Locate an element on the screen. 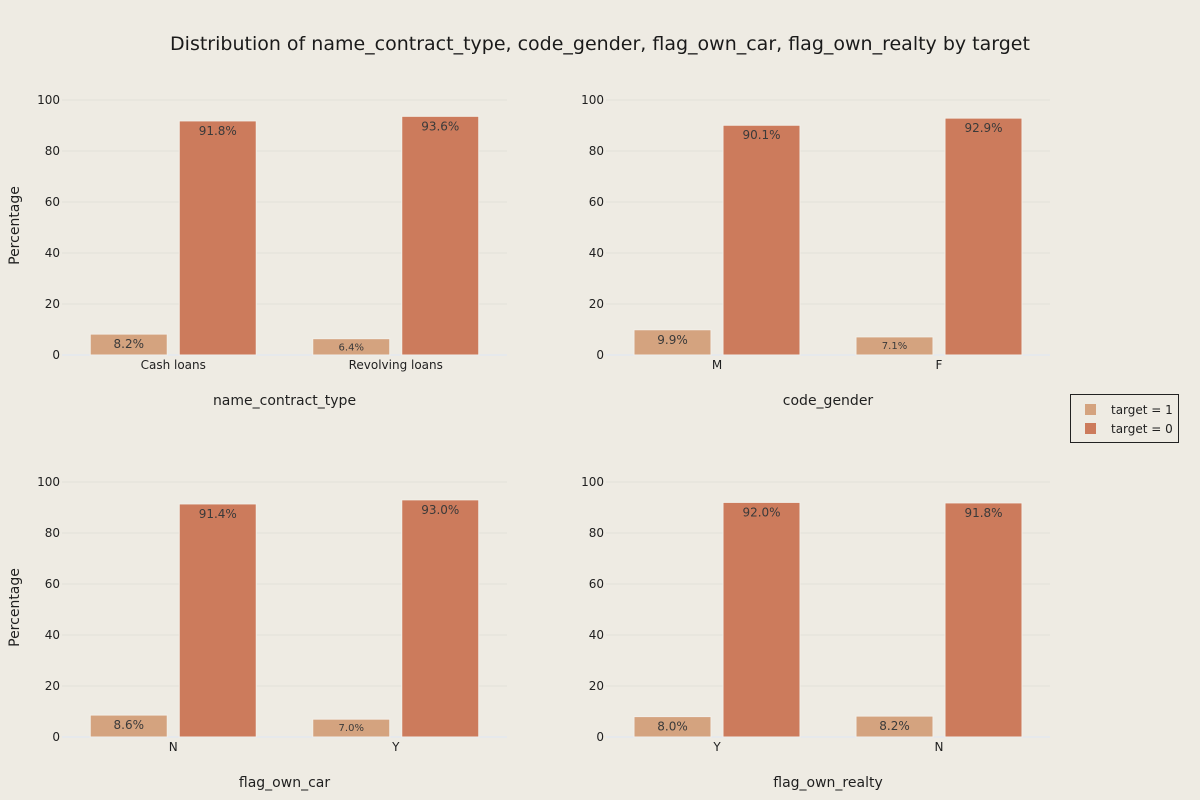 The height and width of the screenshot is (800, 1200). bar-data-label: 90.1% is located at coordinates (761, 135).